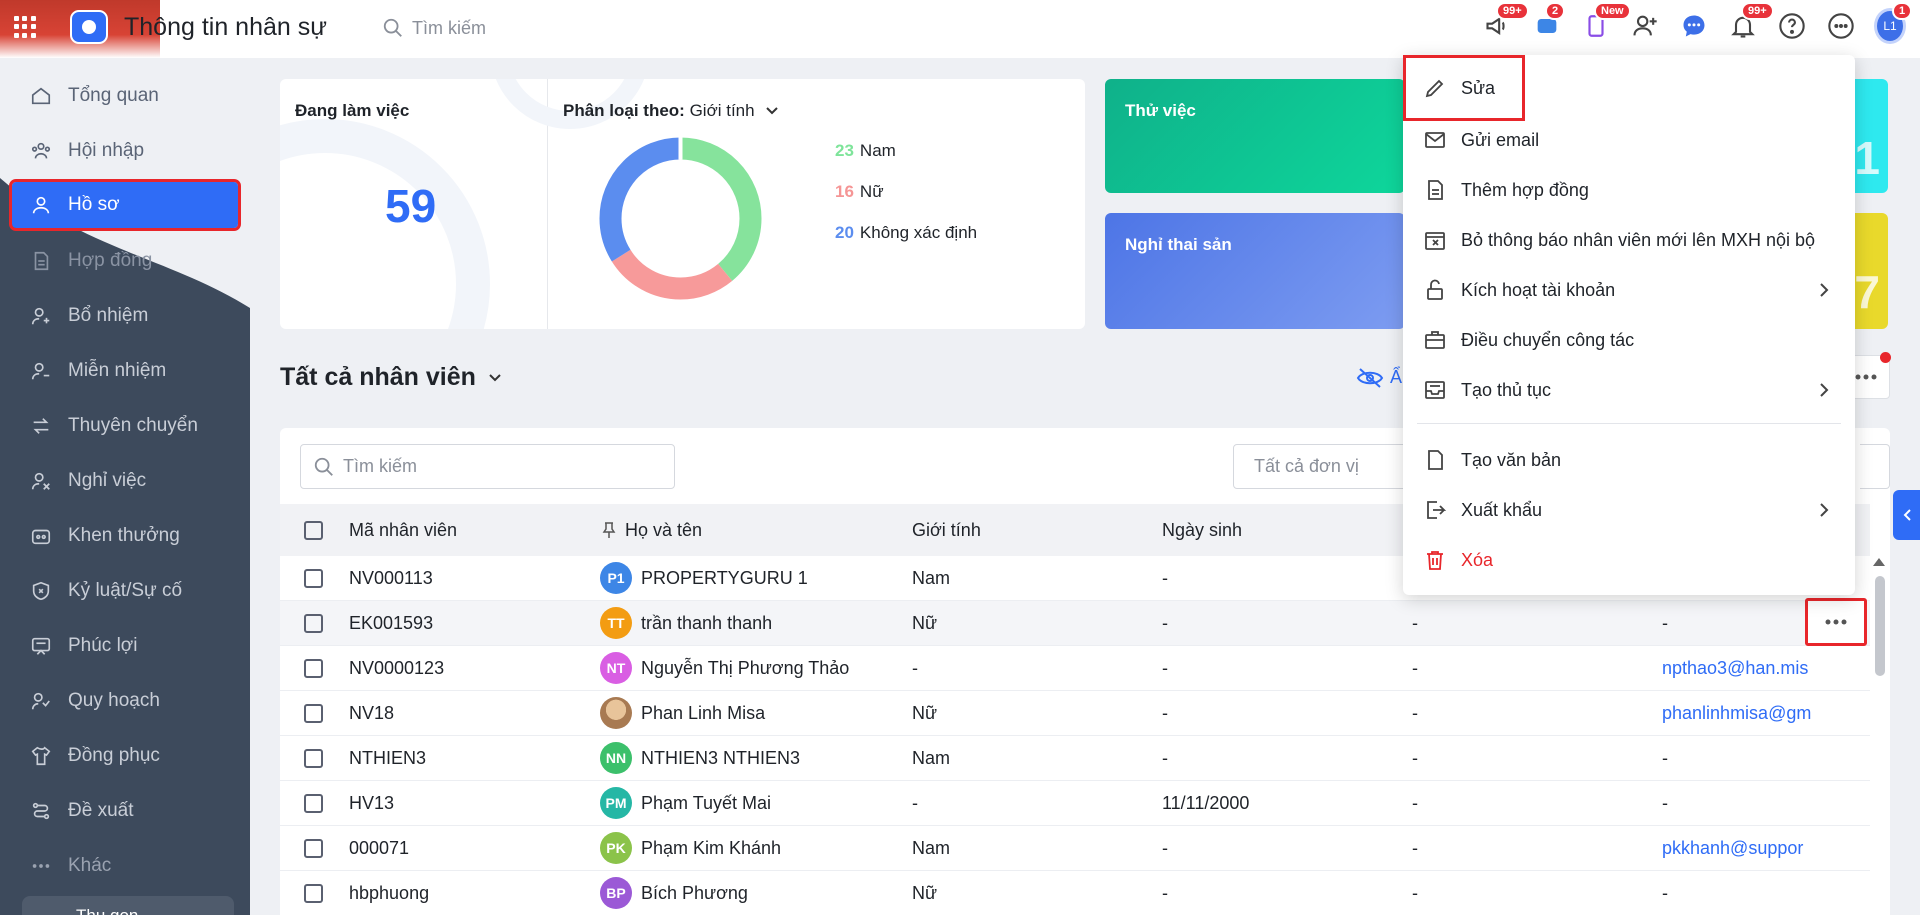 This screenshot has height=915, width=1920. What do you see at coordinates (616, 623) in the screenshot?
I see `avatar: TT` at bounding box center [616, 623].